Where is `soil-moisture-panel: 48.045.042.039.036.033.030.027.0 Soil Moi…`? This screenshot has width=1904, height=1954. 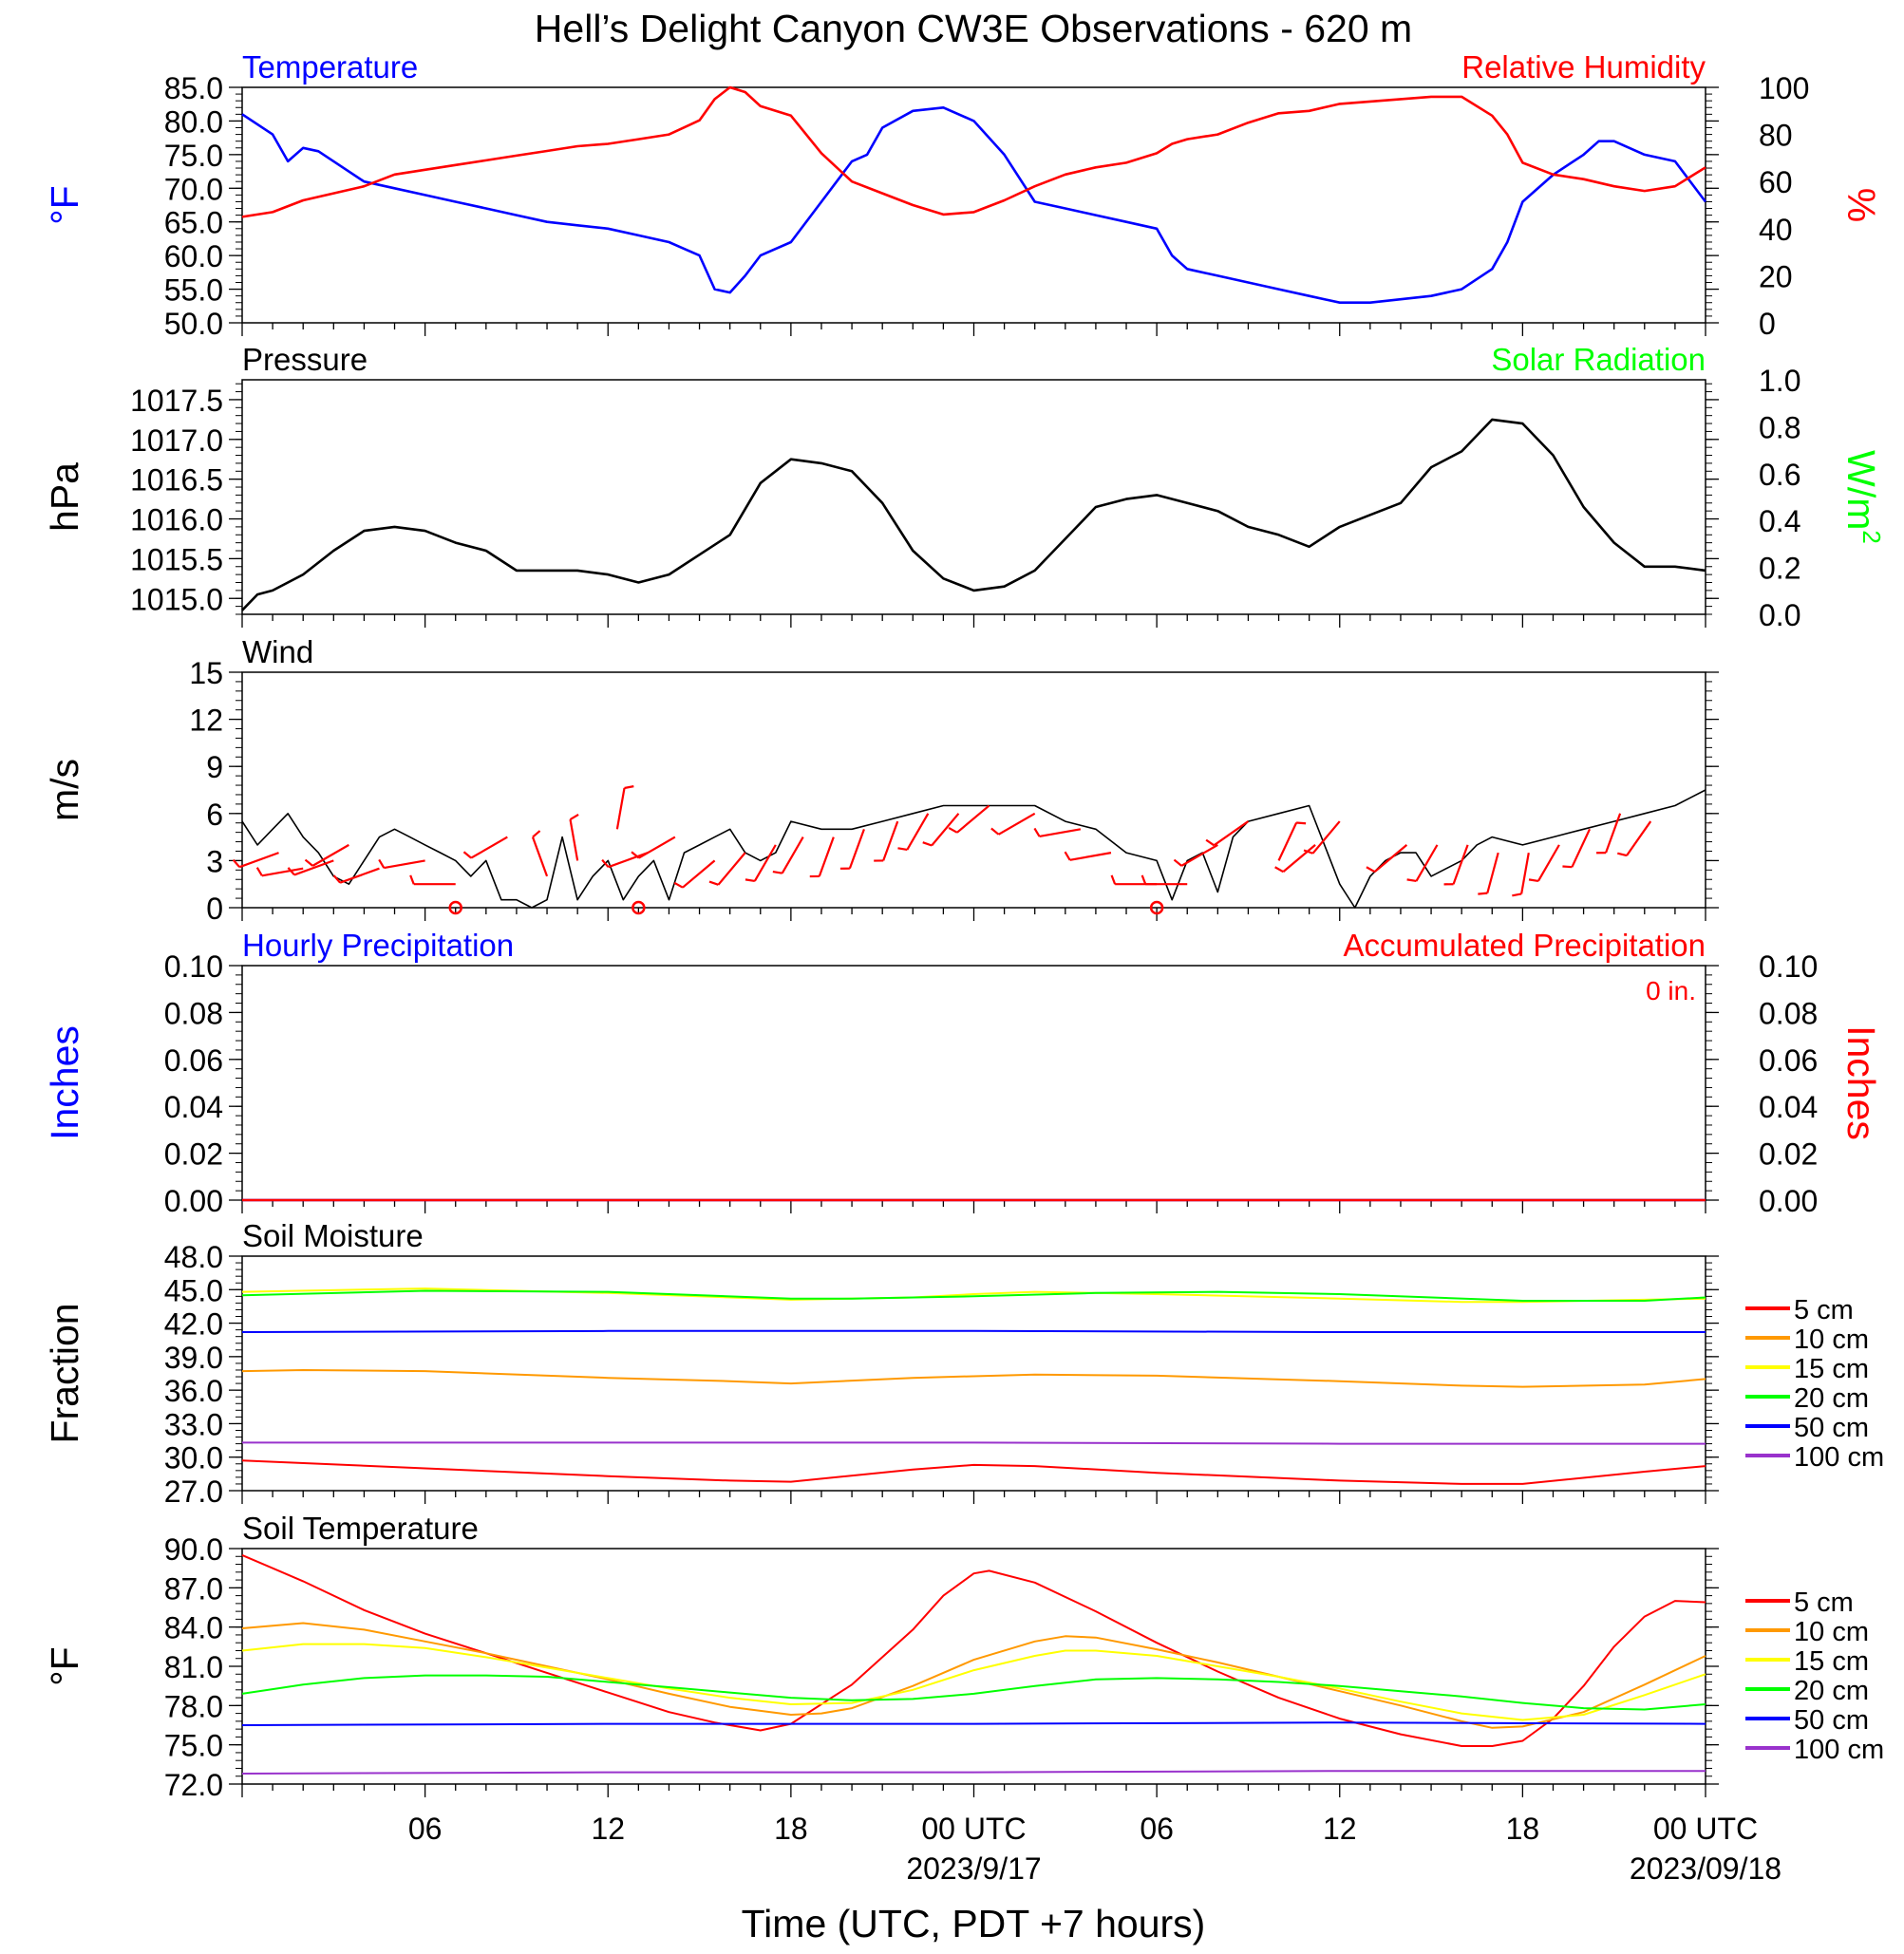
soil-moisture-panel: 48.045.042.039.036.033.030.027.0 Soil Moi… is located at coordinates (963, 1363).